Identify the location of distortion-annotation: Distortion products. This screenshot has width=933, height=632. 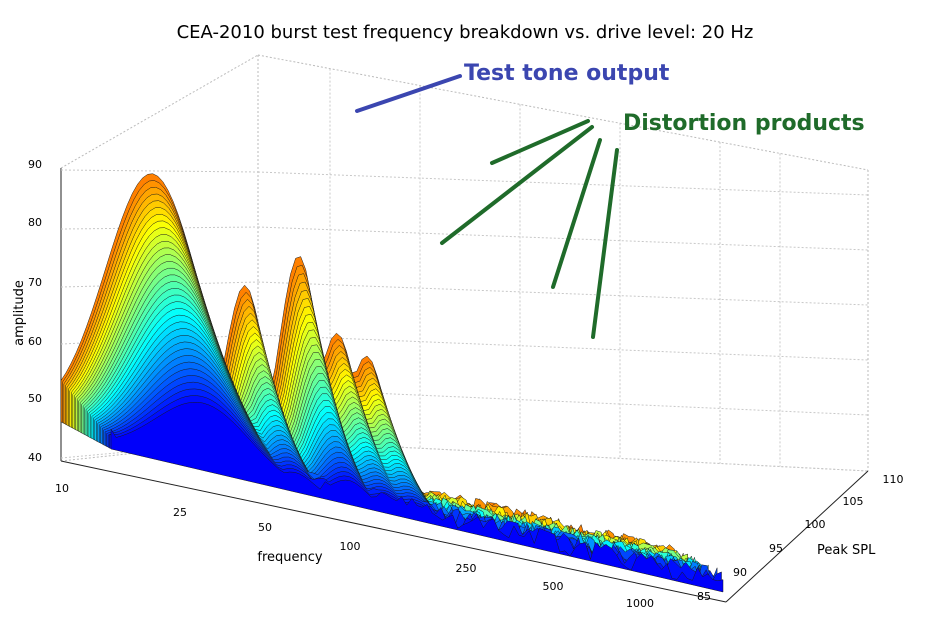
(744, 123).